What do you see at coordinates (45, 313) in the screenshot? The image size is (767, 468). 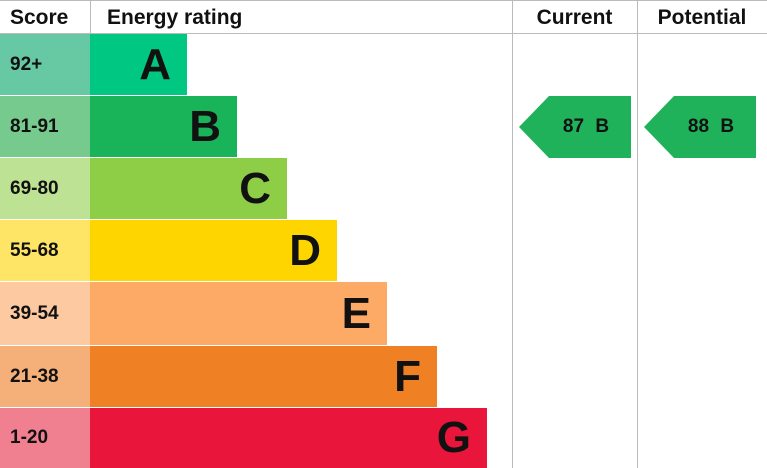 I see `score-range-e: 39-54` at bounding box center [45, 313].